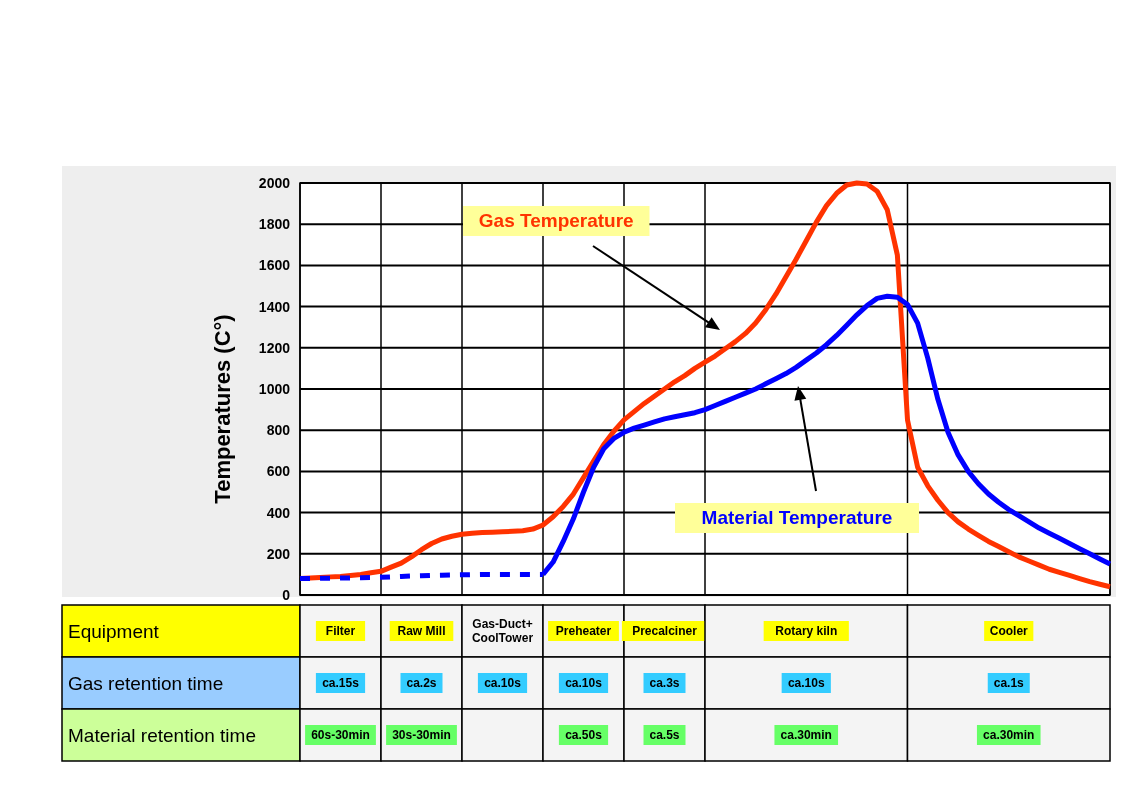 Image resolution: width=1138 pixels, height=790 pixels. Describe the element at coordinates (664, 683) in the screenshot. I see `text: ca.3s` at that location.